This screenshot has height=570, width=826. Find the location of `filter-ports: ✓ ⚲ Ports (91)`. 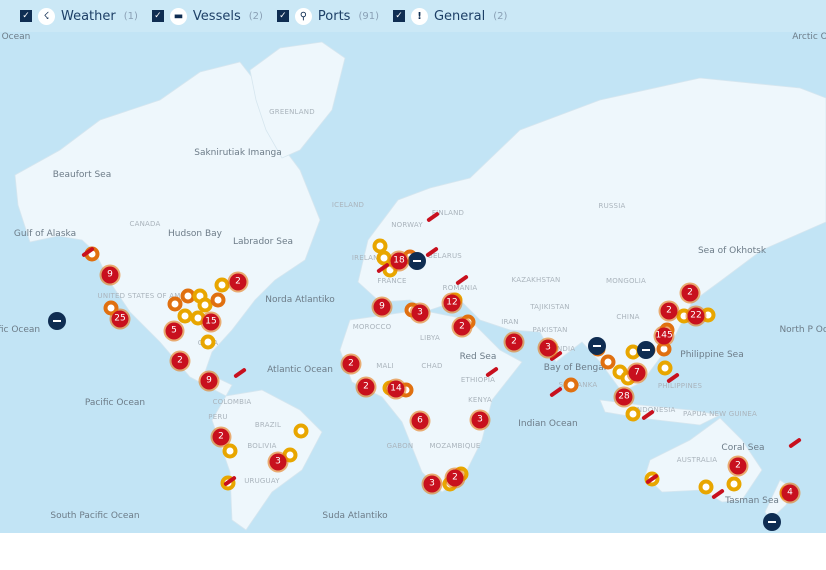

filter-ports: ✓ ⚲ Ports (91) is located at coordinates (327, 16).